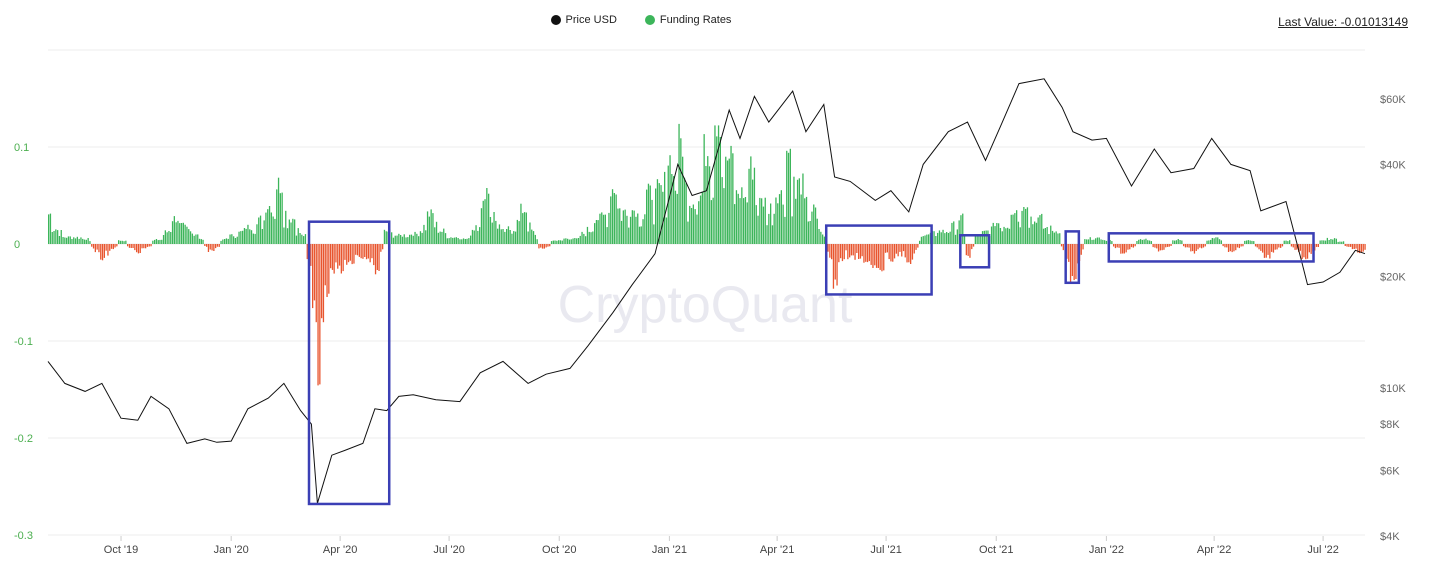 The height and width of the screenshot is (585, 1432). I want to click on highlight-box, so click(1072, 257).